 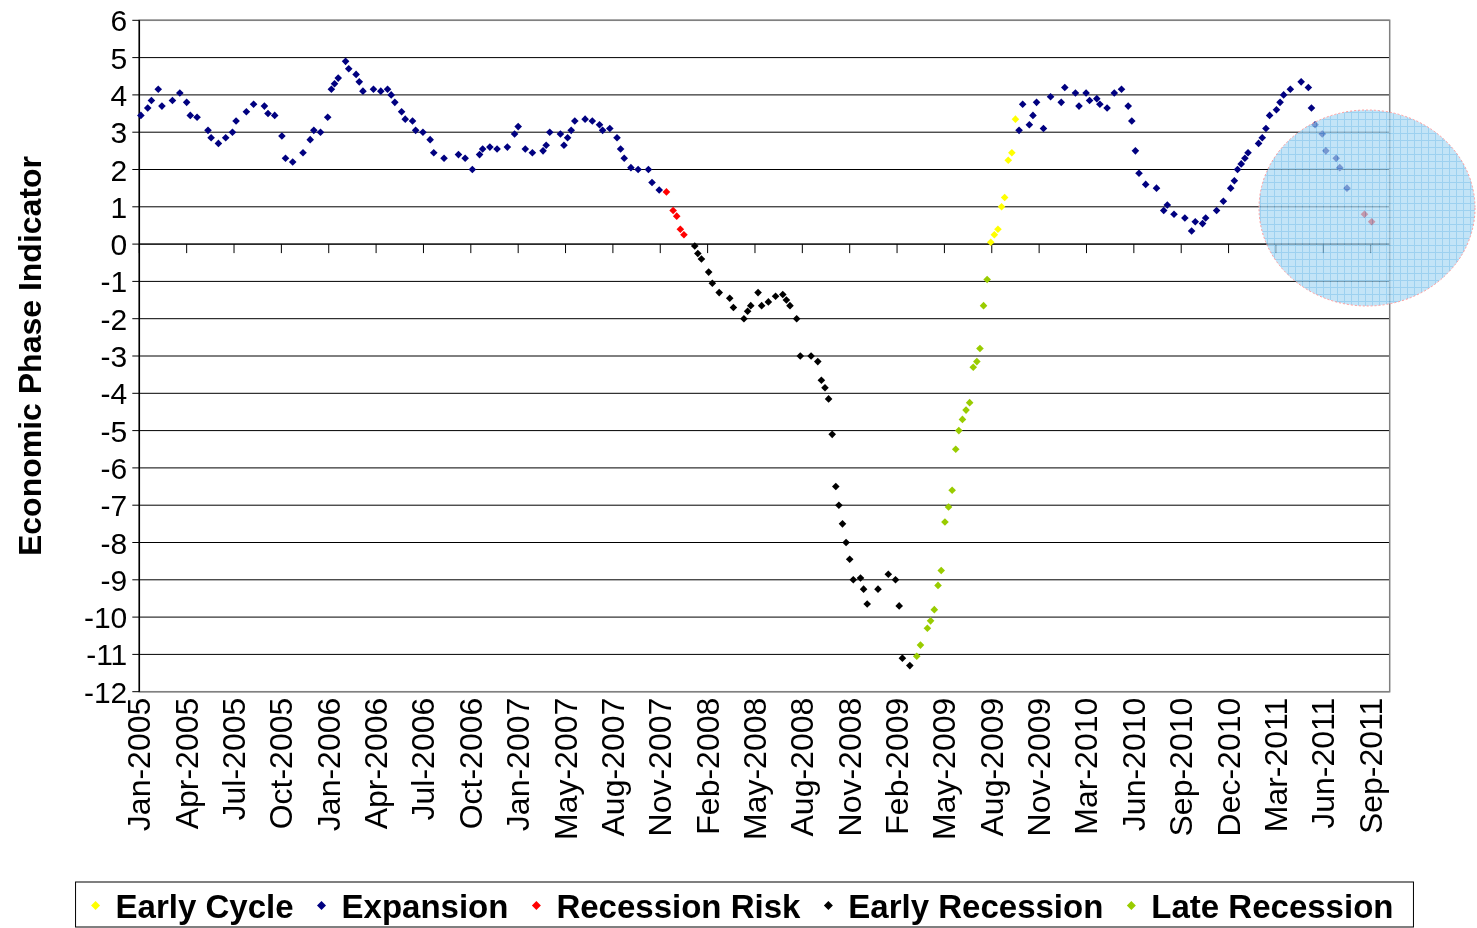 What do you see at coordinates (234, 759) in the screenshot?
I see `x-tick-label: Jul-2005` at bounding box center [234, 759].